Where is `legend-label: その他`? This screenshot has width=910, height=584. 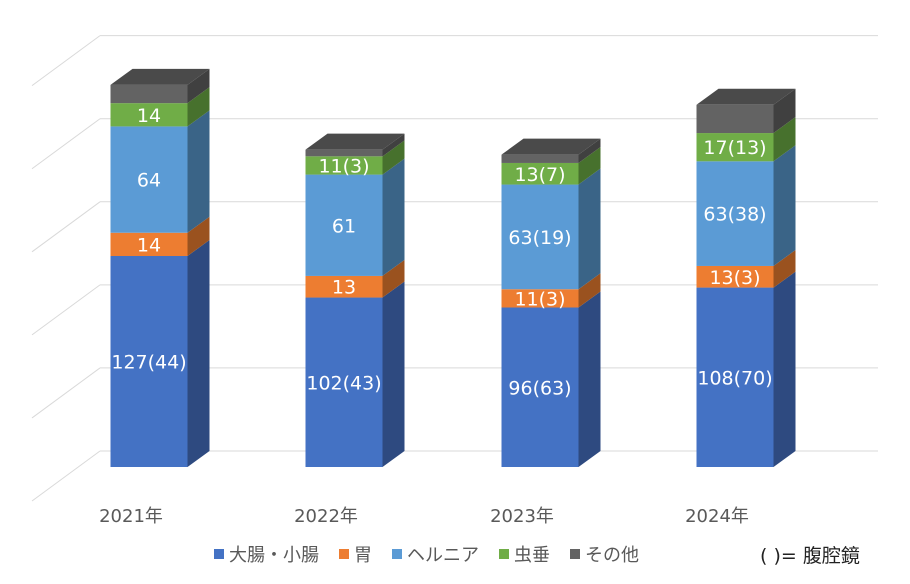
legend-label: その他 is located at coordinates (612, 555).